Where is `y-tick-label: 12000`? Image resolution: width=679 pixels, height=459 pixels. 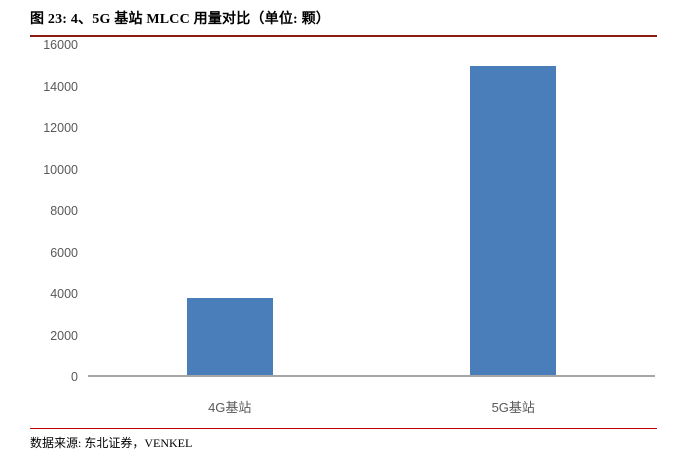
y-tick-label: 12000 is located at coordinates (60, 128).